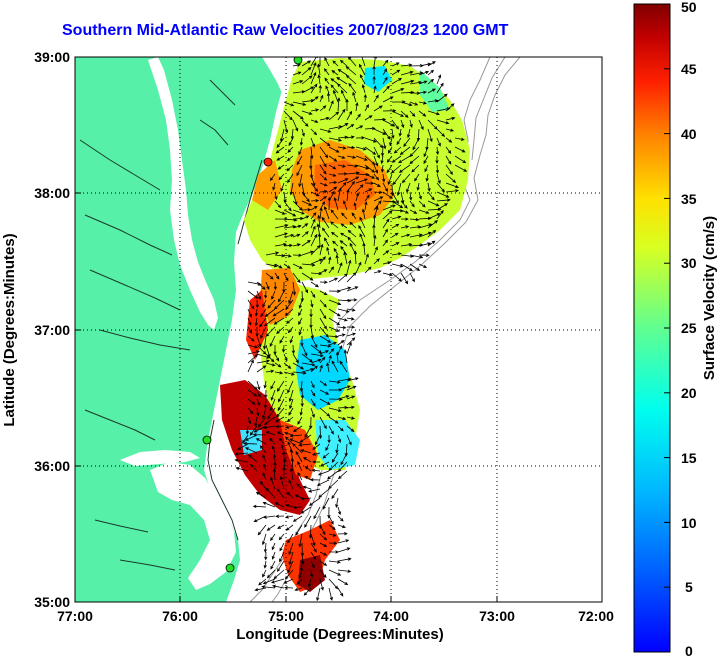 Image resolution: width=724 pixels, height=659 pixels. I want to click on x-axis-label: Longitude (Degrees:Minutes), so click(340, 634).